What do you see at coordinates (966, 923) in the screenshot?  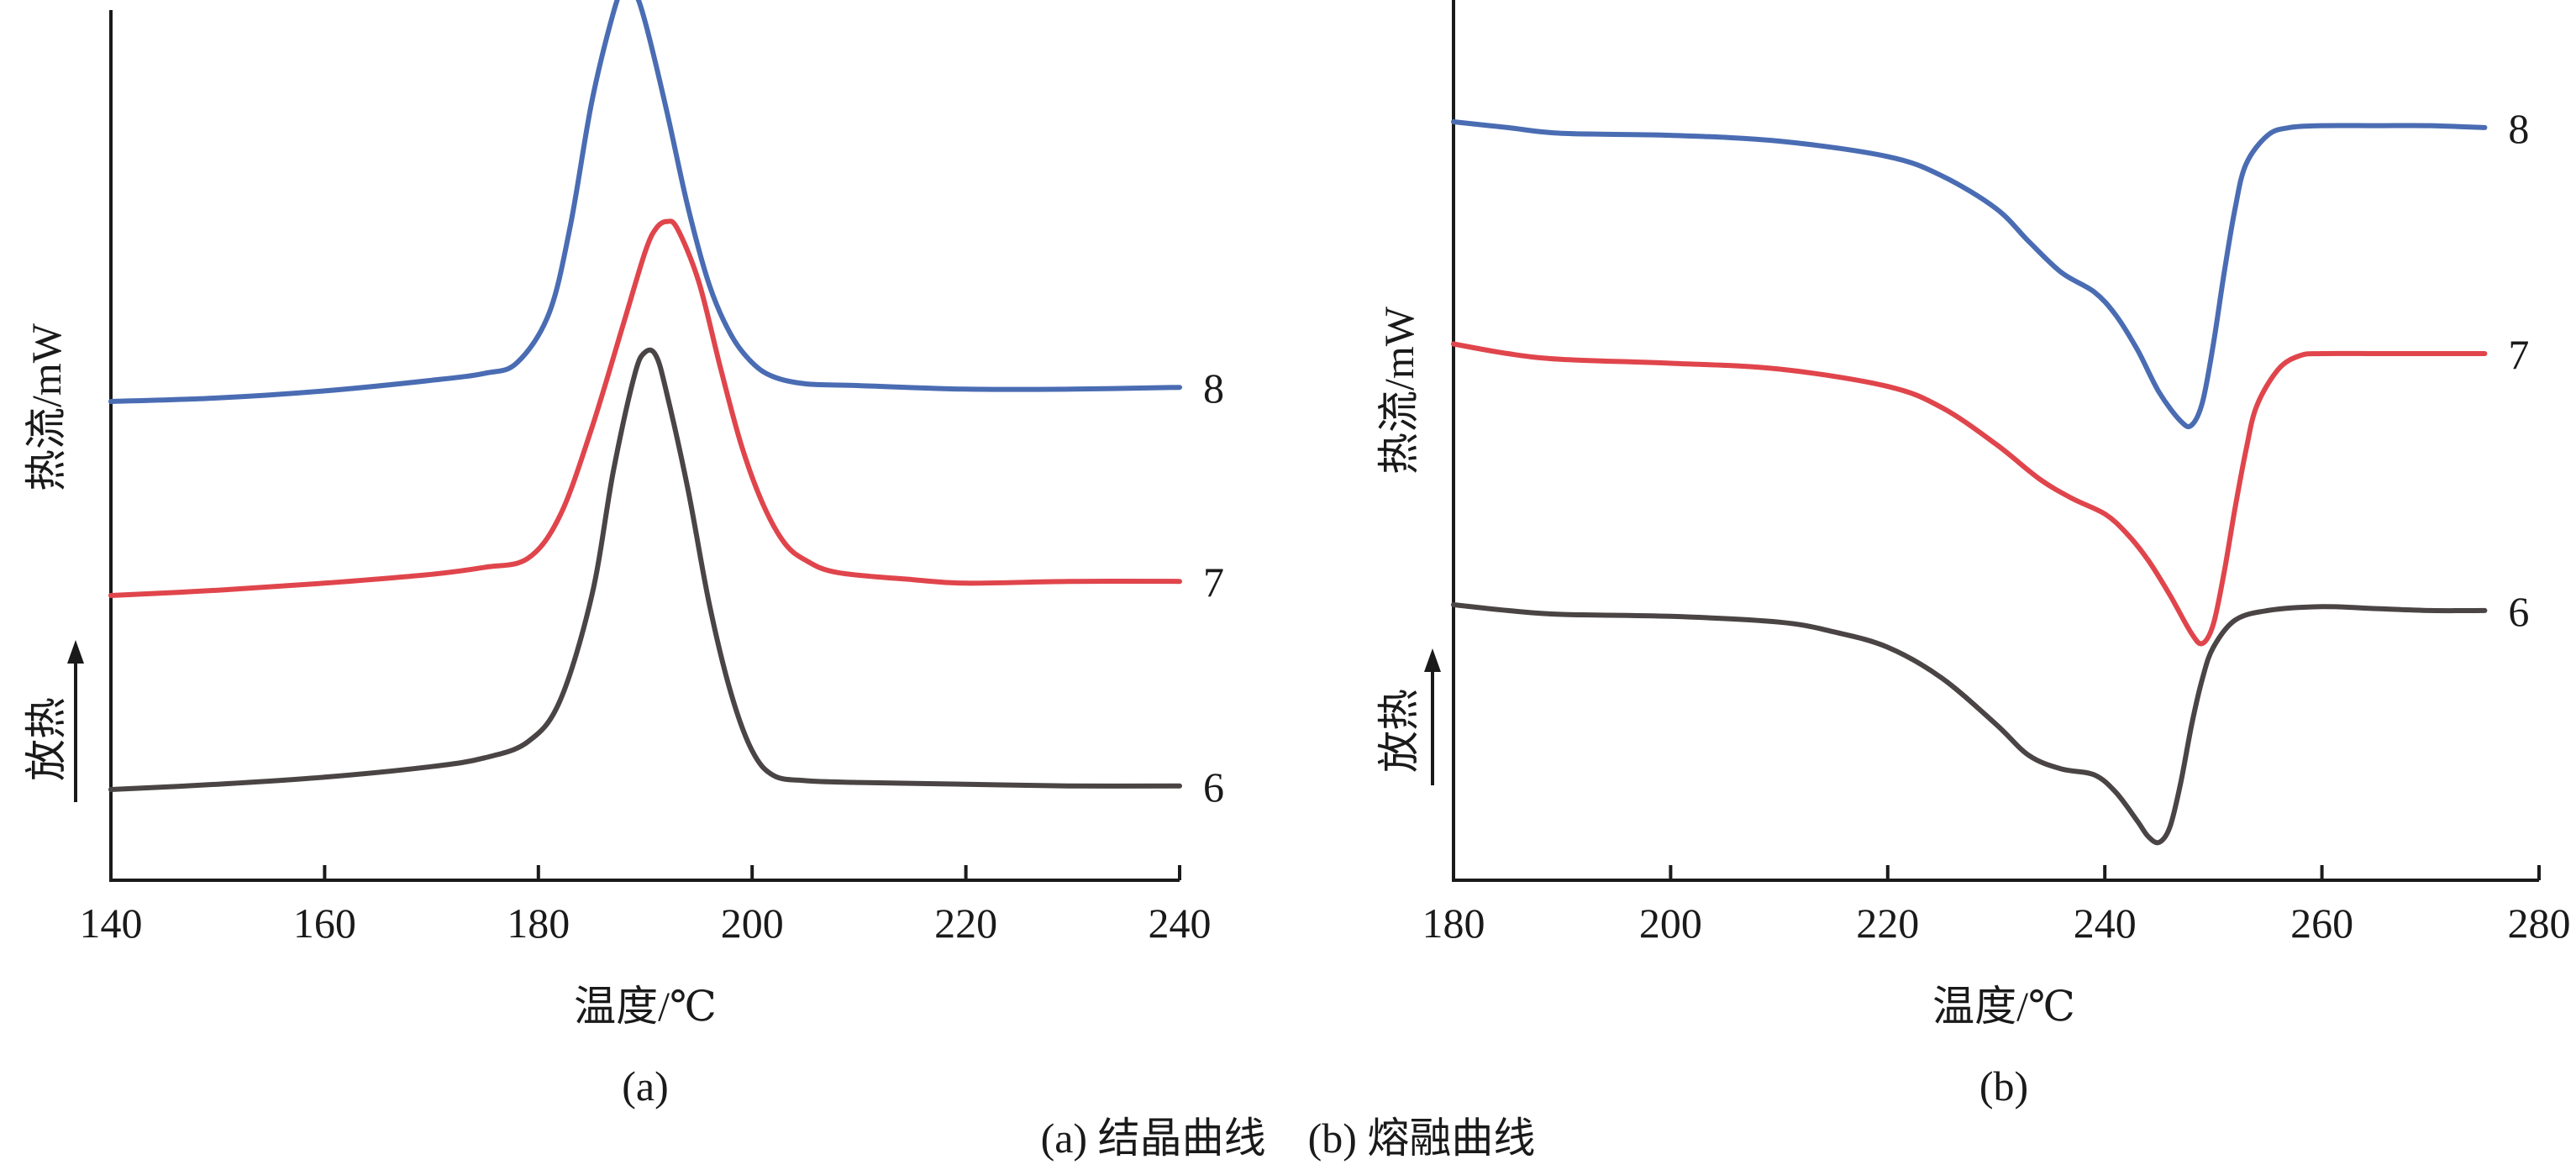 I see `panel-a-tick-label-220: 220` at bounding box center [966, 923].